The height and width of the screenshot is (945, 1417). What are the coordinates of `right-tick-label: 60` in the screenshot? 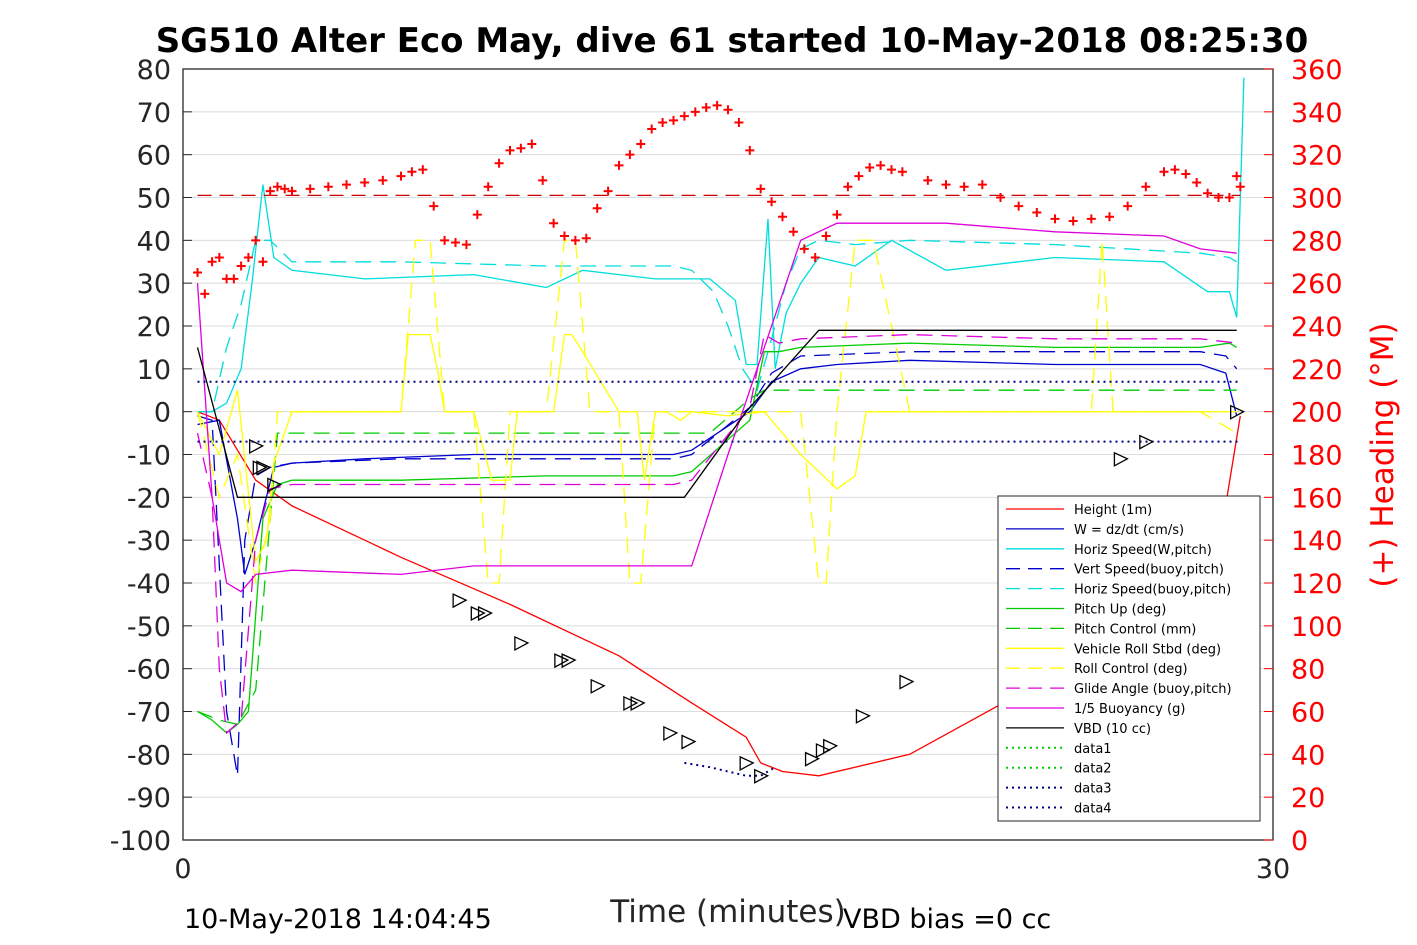 It's located at (1308, 713).